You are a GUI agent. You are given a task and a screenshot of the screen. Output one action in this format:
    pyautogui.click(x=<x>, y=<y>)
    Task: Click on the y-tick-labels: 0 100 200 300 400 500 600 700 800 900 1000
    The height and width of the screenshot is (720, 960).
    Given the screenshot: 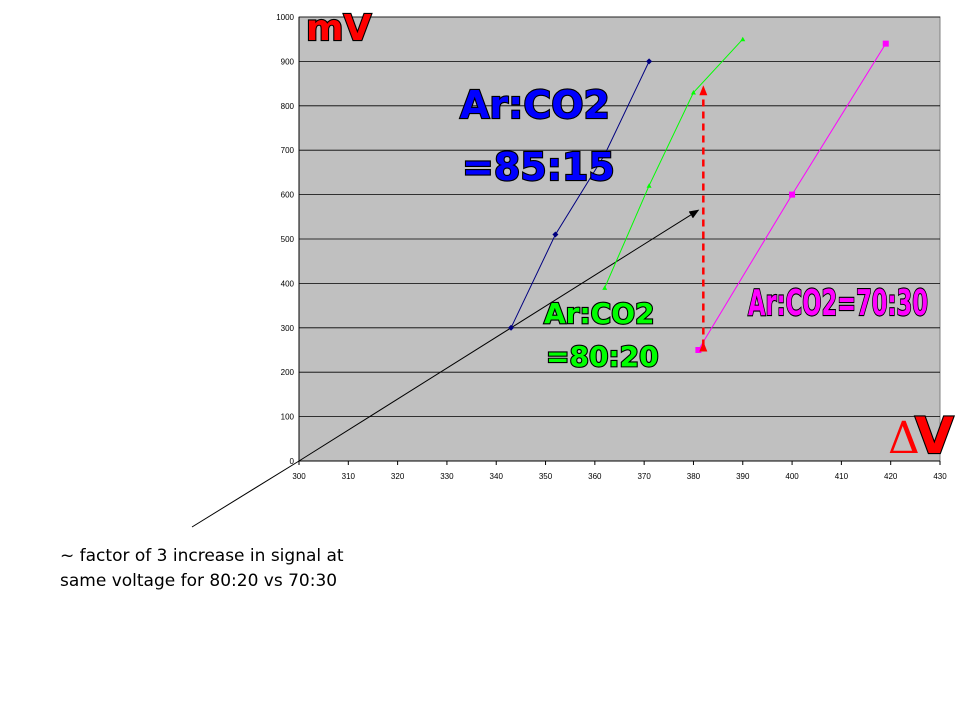 What is the action you would take?
    pyautogui.click(x=285, y=239)
    